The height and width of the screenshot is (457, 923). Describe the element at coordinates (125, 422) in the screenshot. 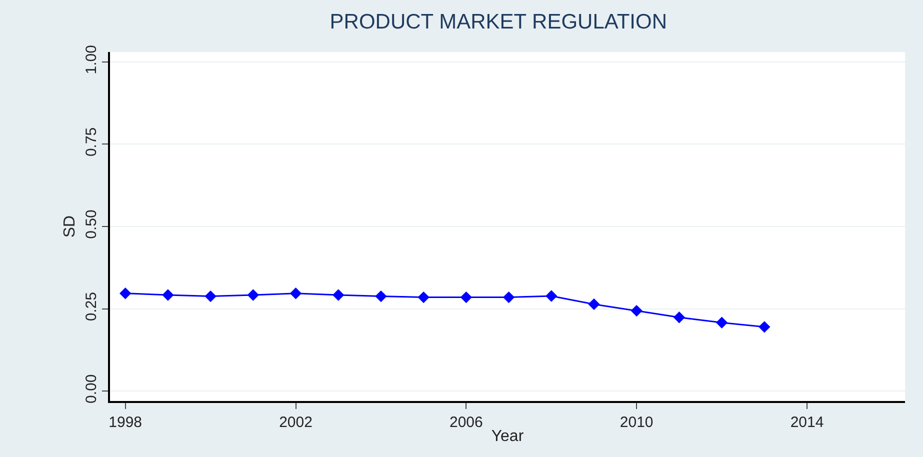

I see `x-tick-label: 1998` at that location.